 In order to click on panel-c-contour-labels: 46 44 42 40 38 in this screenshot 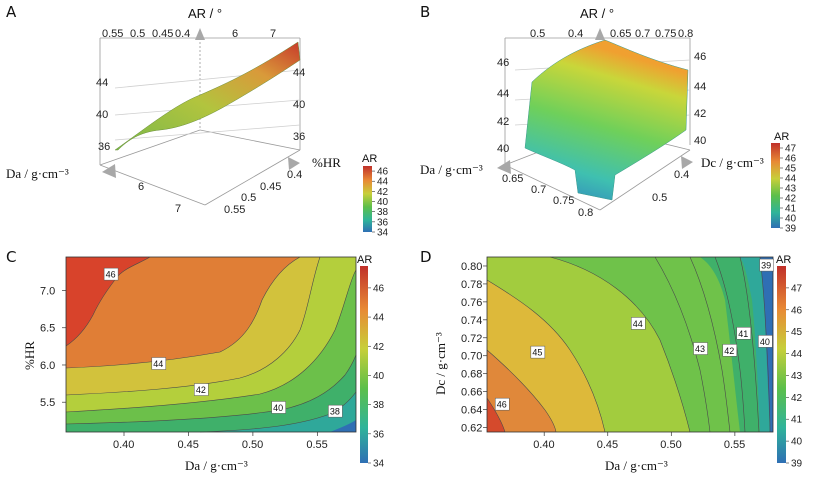, I will do `click(223, 342)`.